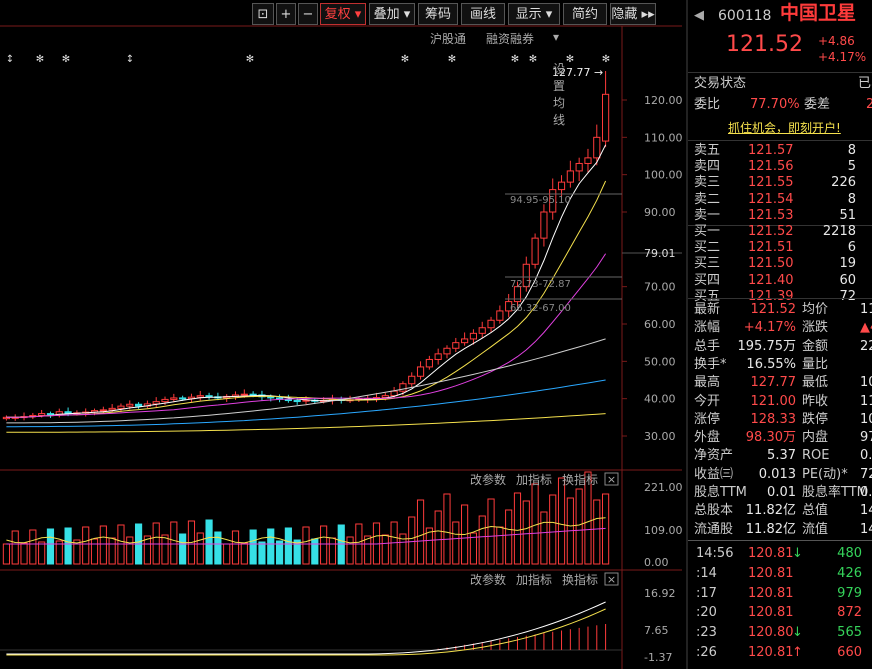 The height and width of the screenshot is (669, 872). What do you see at coordinates (815, 346) in the screenshot?
I see `stat-label-2: 金额` at bounding box center [815, 346].